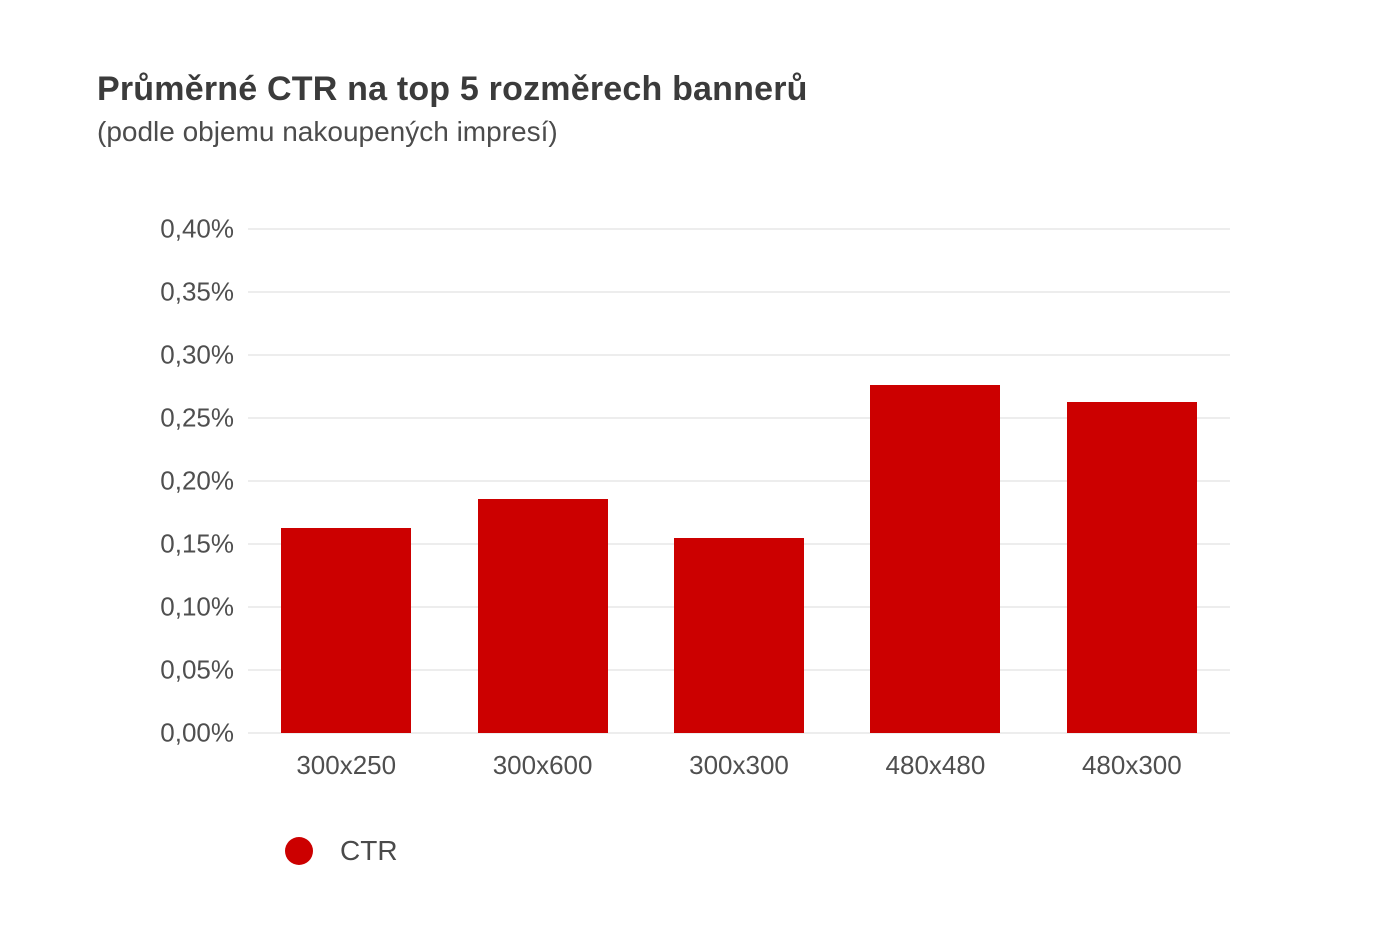 Image resolution: width=1398 pixels, height=950 pixels. I want to click on chart-subtitle: (podle objemu nakoupených impresí), so click(327, 132).